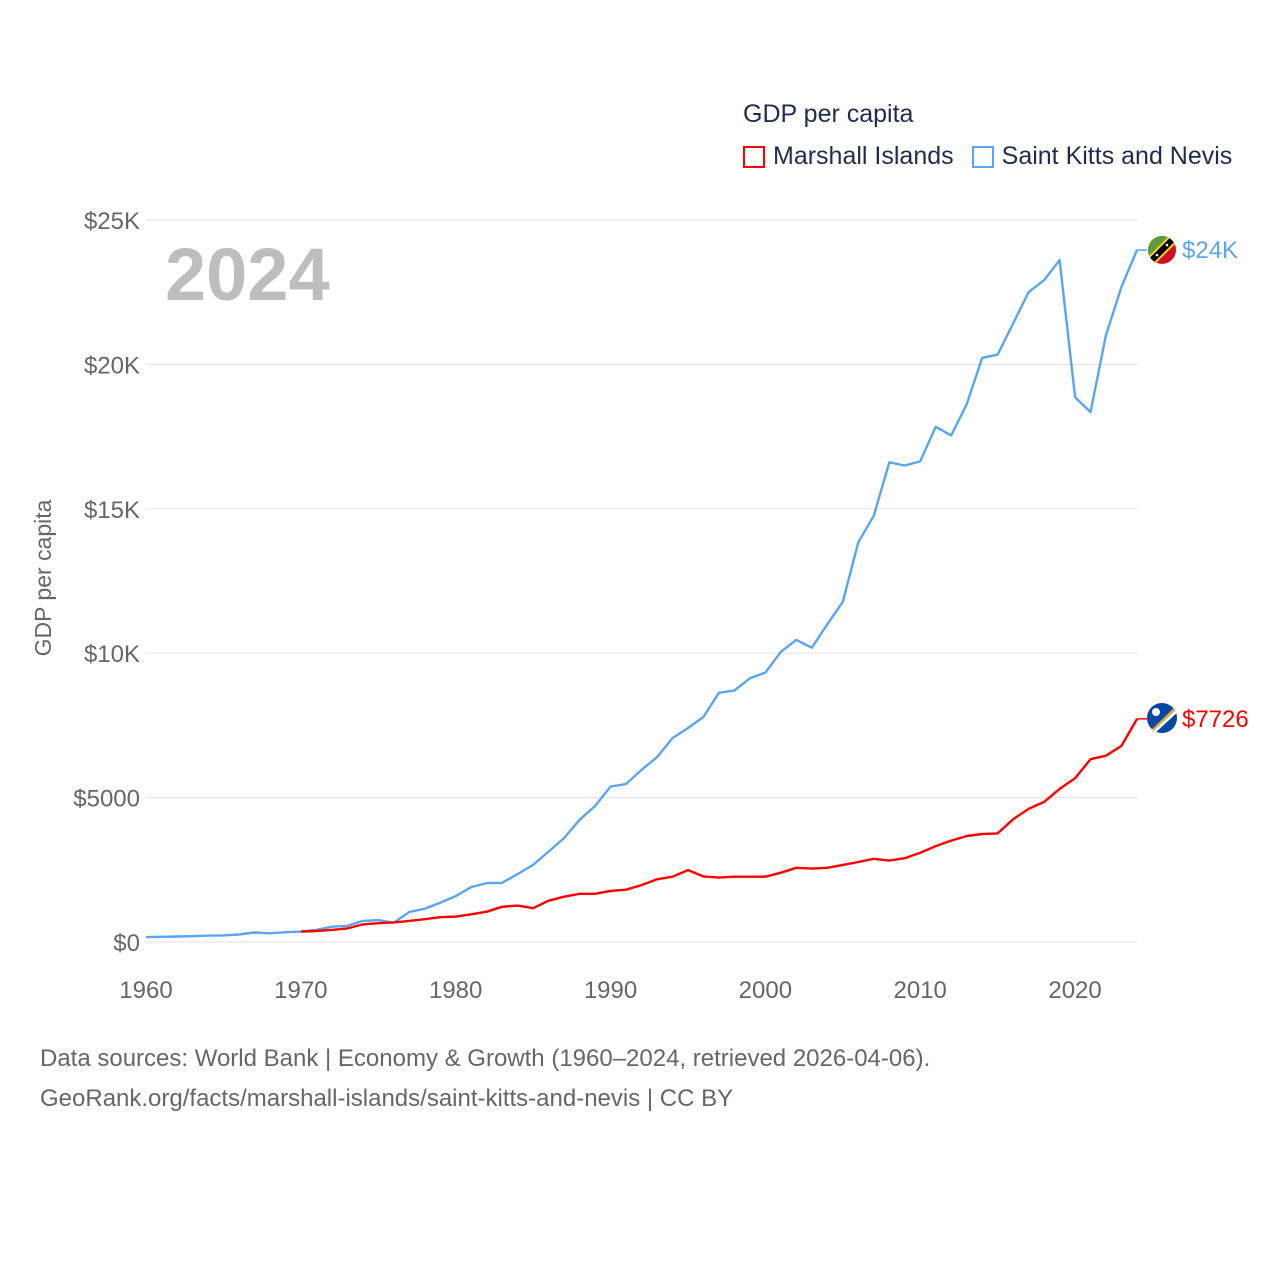 This screenshot has width=1280, height=1280. I want to click on legend: Marshall Islands Saint Kitts and Nevis, so click(987, 156).